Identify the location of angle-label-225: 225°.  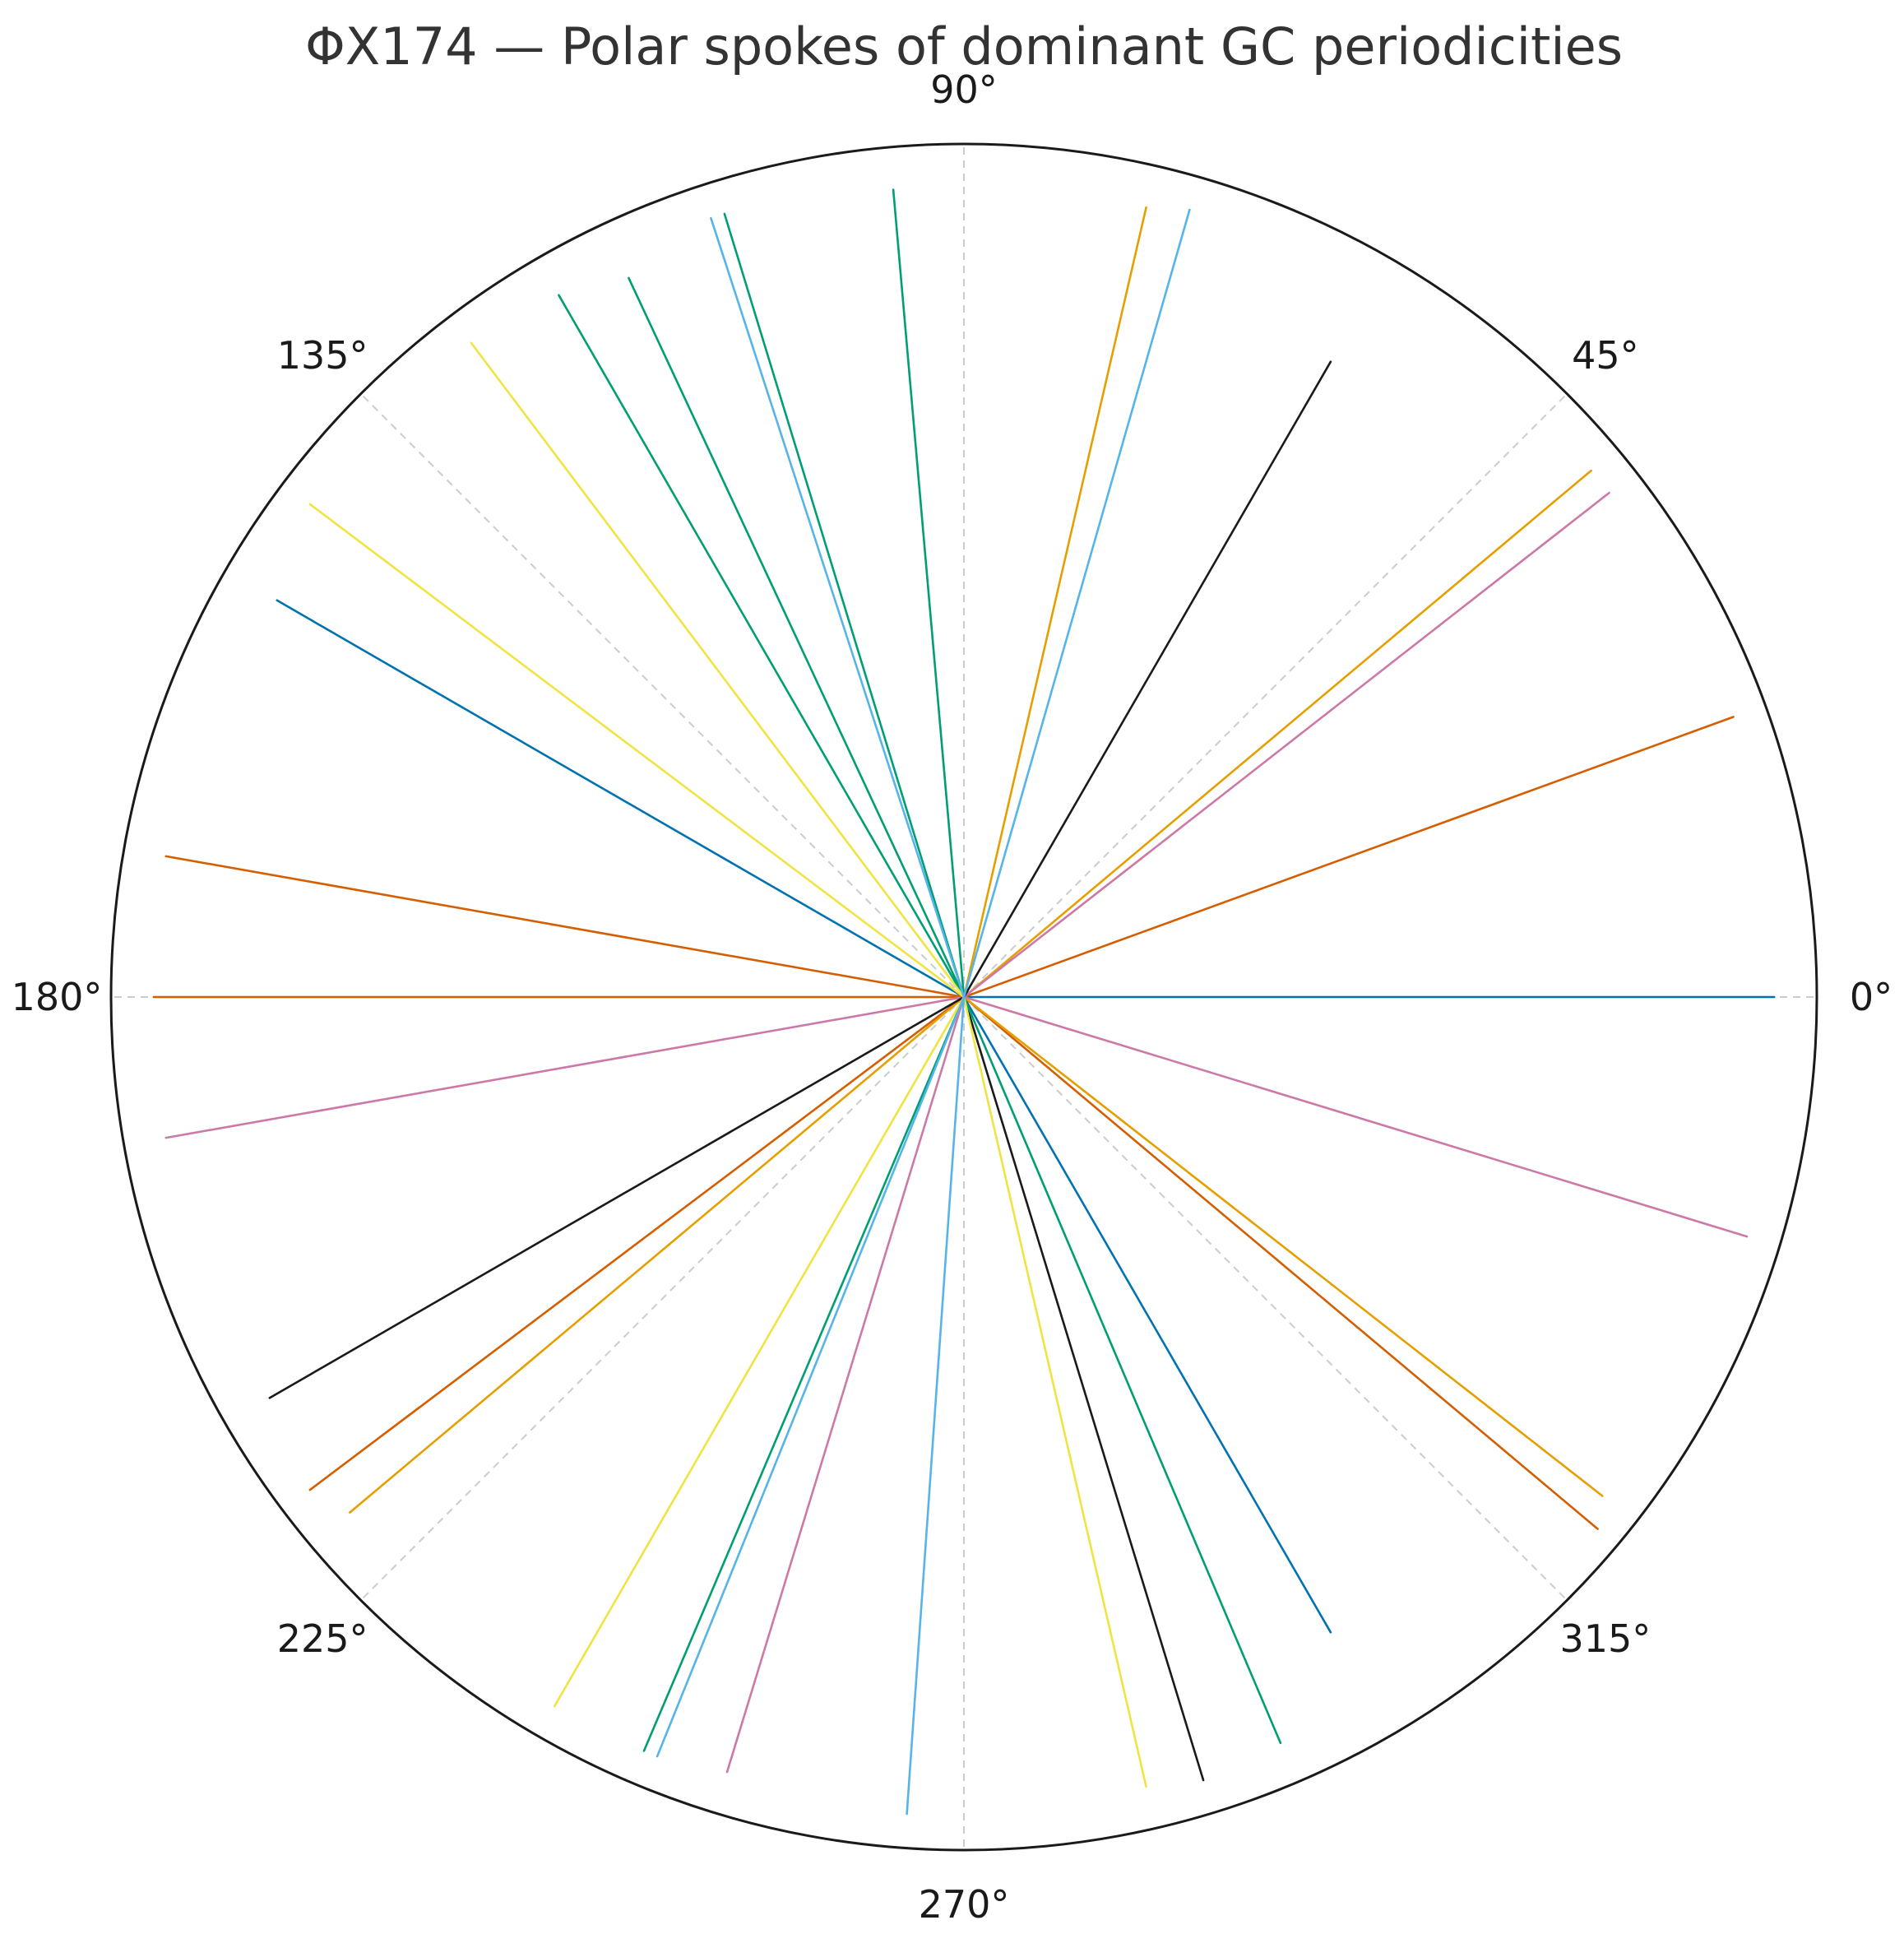
(322, 1639).